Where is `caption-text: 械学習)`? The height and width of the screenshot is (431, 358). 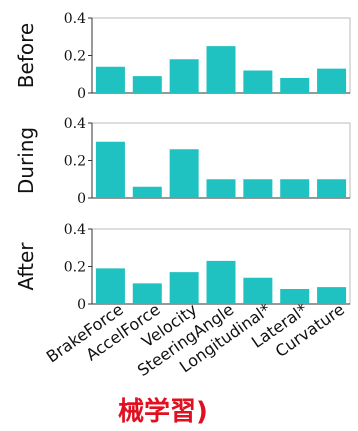
caption-text: 械学習) is located at coordinates (163, 411).